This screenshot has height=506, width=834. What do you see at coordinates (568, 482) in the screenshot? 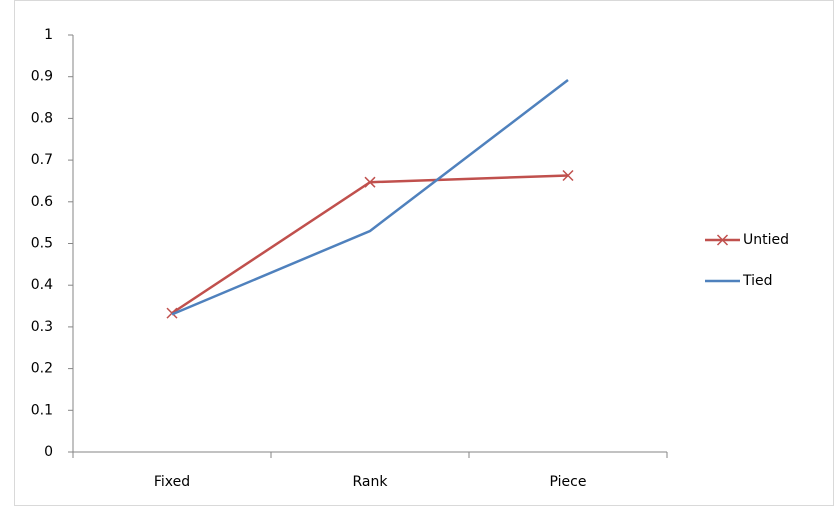
I see `x-tick-label: Piece` at bounding box center [568, 482].